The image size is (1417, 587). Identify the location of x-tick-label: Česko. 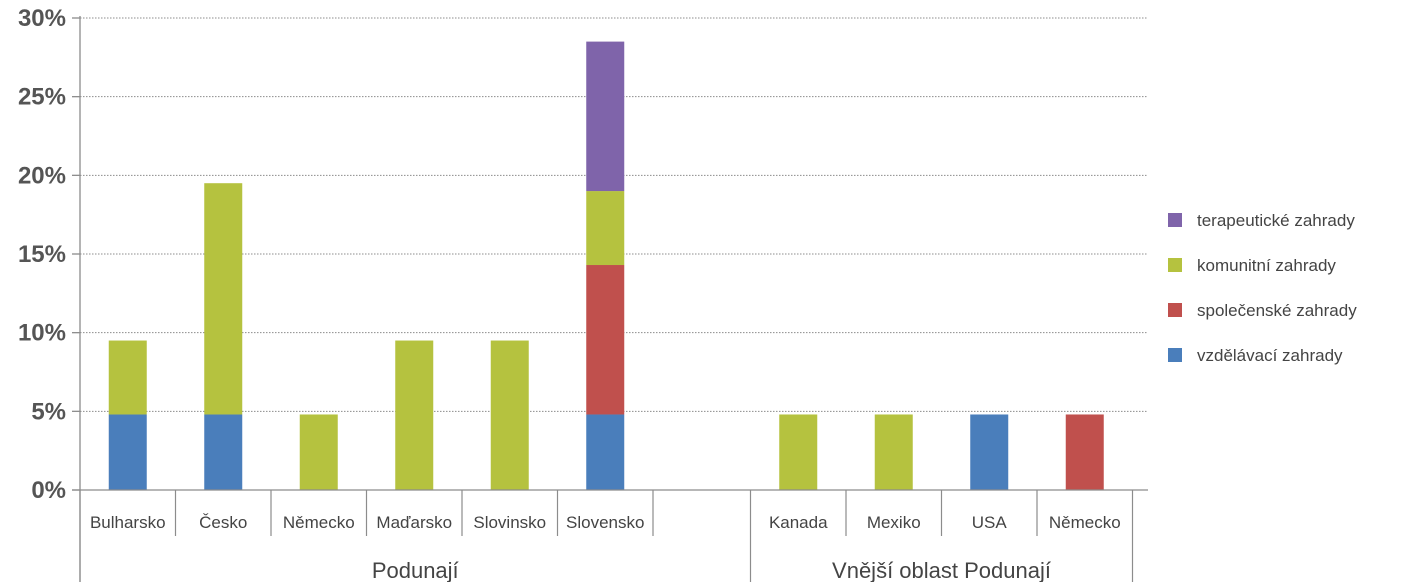
(223, 522).